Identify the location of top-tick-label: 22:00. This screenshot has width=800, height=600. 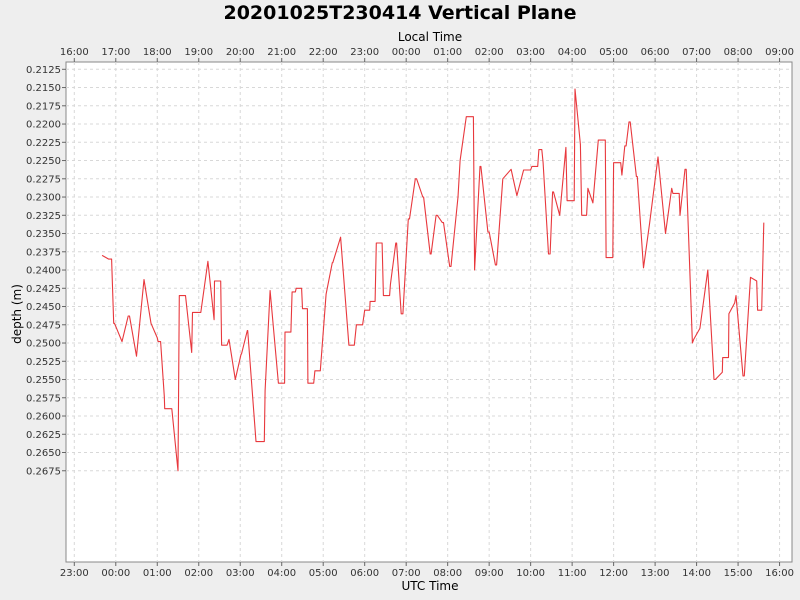
(323, 52).